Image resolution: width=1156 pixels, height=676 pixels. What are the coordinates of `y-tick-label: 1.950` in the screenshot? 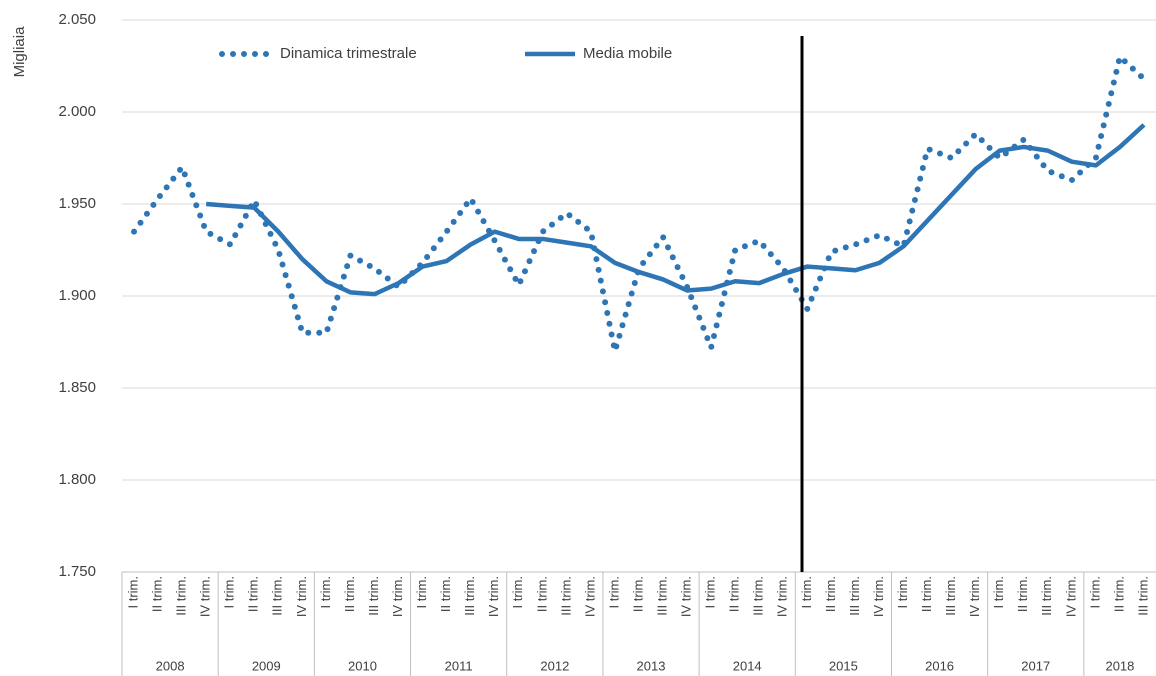 It's located at (77, 203).